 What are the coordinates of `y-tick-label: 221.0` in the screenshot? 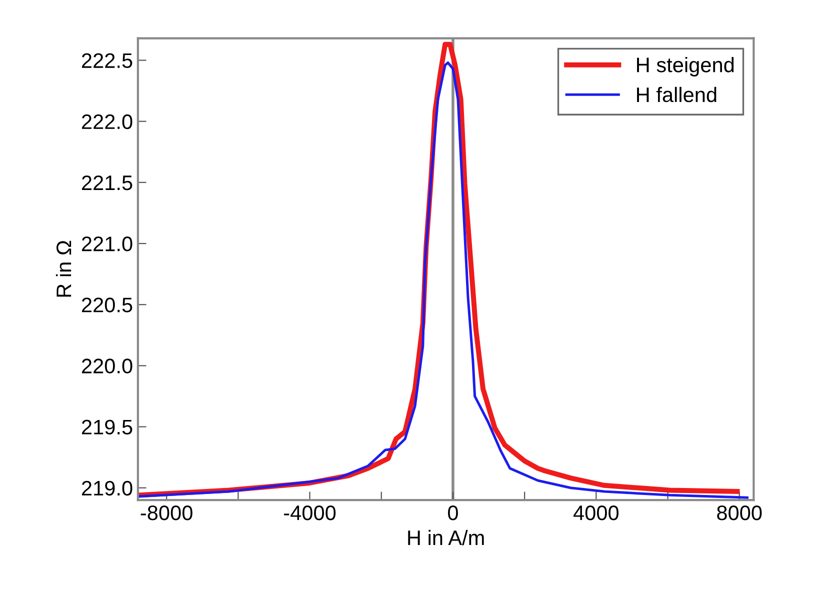 It's located at (107, 244).